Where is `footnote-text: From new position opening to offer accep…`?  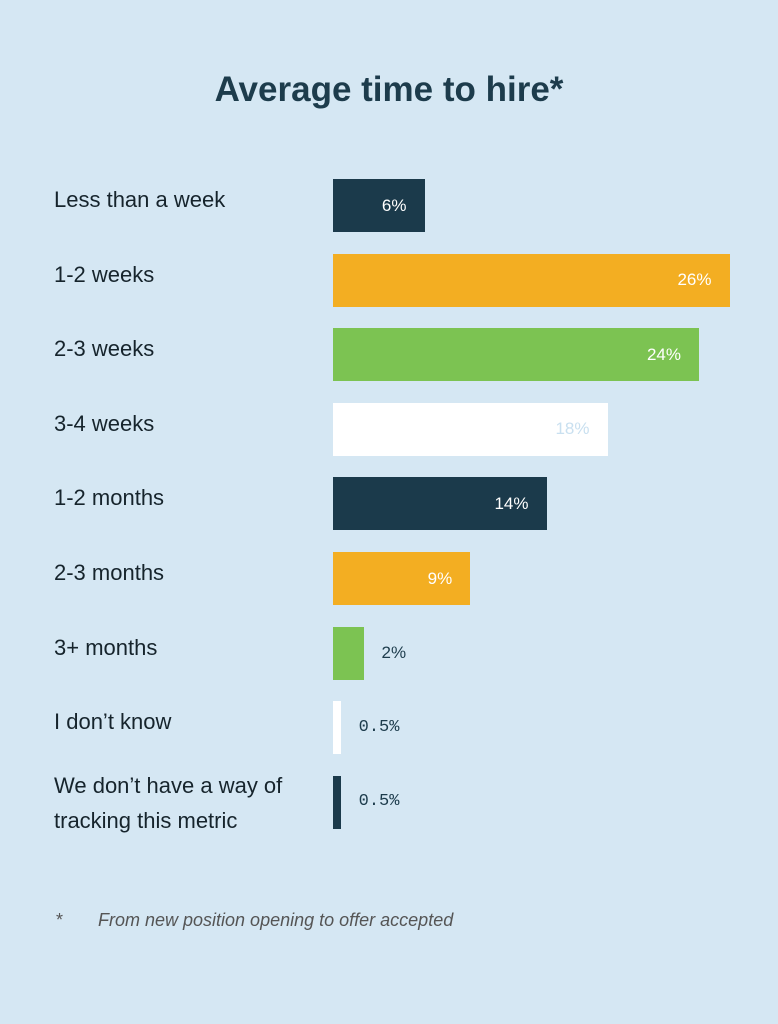 footnote-text: From new position opening to offer accep… is located at coordinates (276, 920).